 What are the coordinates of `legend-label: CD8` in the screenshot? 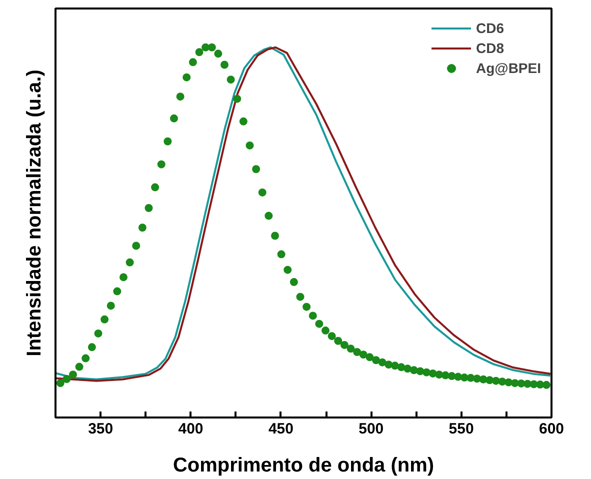 It's located at (490, 48).